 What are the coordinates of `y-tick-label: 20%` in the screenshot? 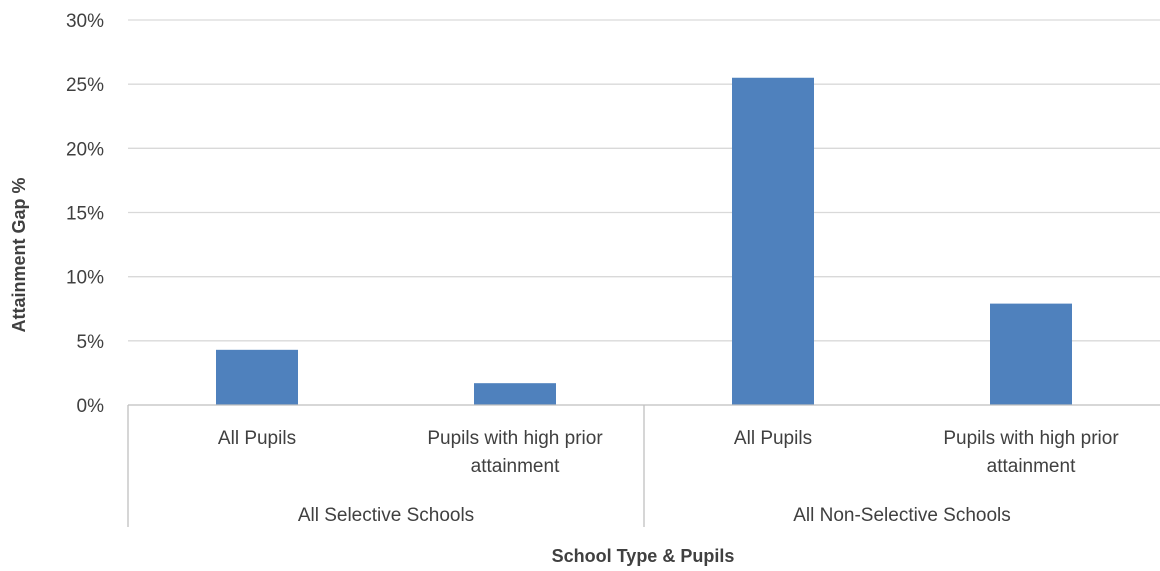 It's located at (85, 149).